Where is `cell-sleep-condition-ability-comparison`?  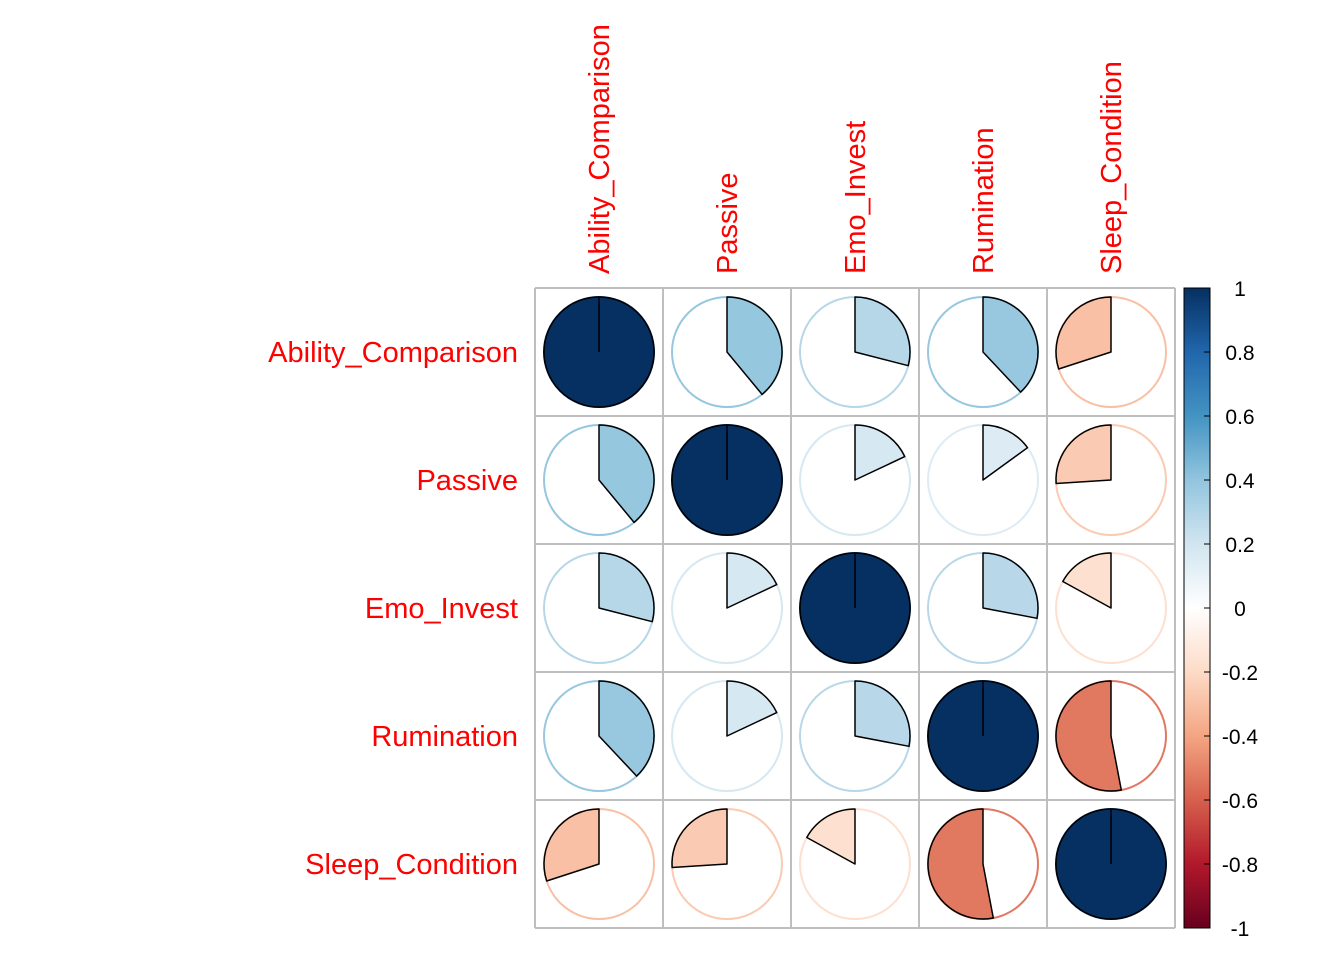
cell-sleep-condition-ability-comparison is located at coordinates (599, 864).